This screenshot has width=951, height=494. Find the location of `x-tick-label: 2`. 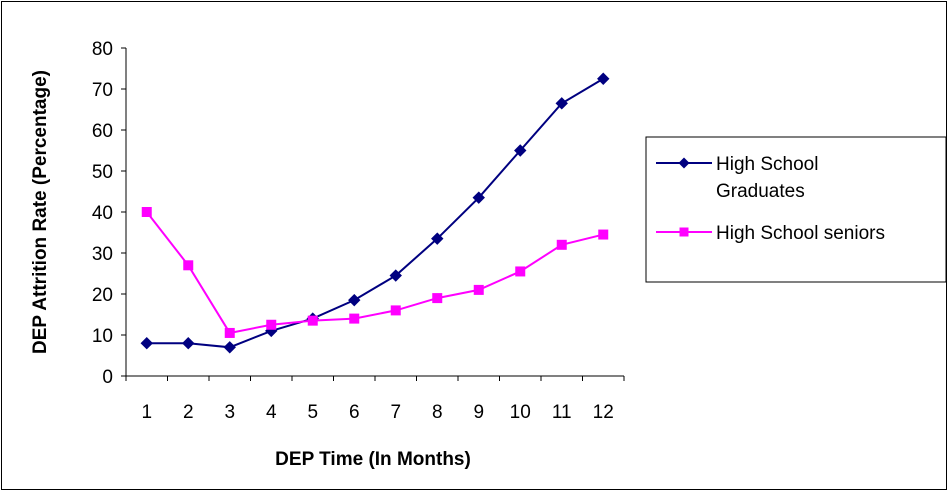

x-tick-label: 2 is located at coordinates (188, 412).